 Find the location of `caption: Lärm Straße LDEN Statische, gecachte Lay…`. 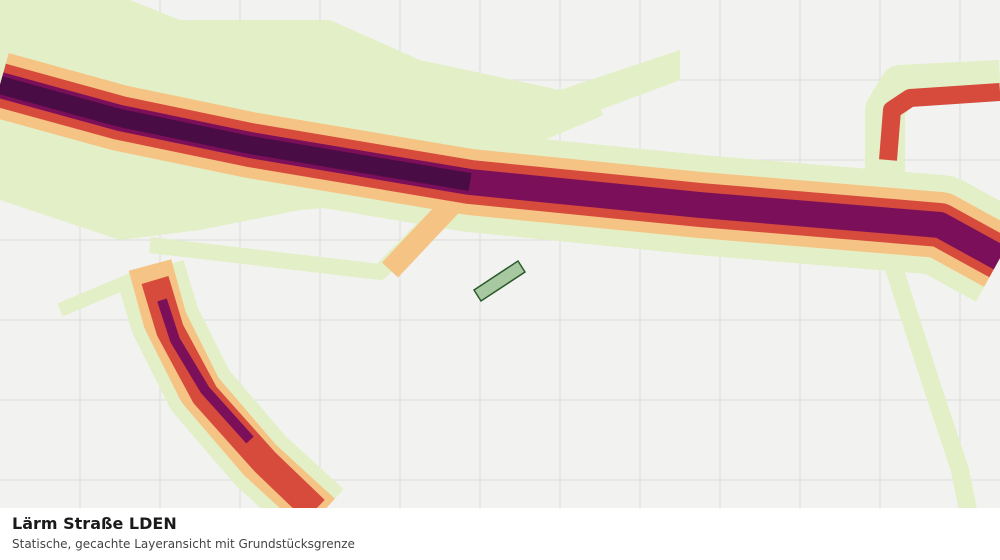

caption: Lärm Straße LDEN Statische, gecachte Lay… is located at coordinates (500, 534).